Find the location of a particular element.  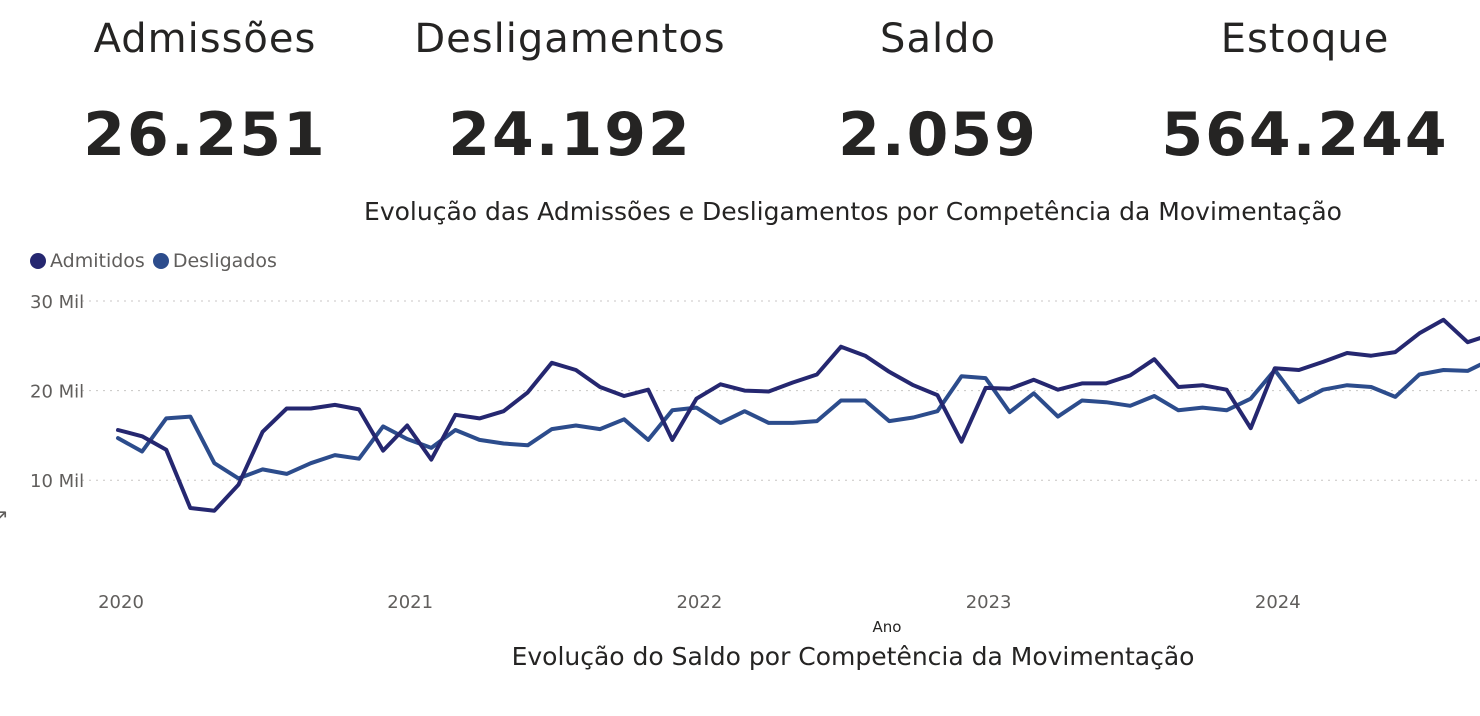

kpi-estoque-value: 564.244 is located at coordinates (1305, 135).